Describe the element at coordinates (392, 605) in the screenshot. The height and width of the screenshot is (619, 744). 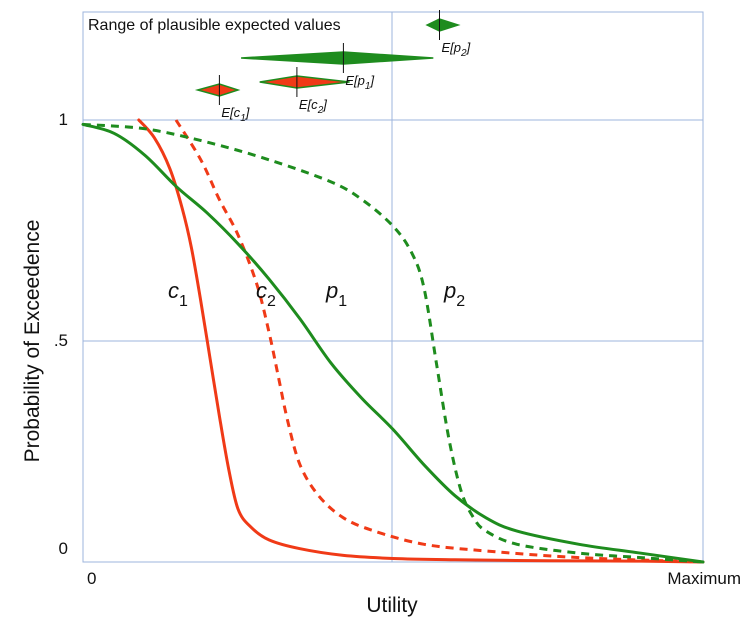
I see `x-axis-title: Utility` at that location.